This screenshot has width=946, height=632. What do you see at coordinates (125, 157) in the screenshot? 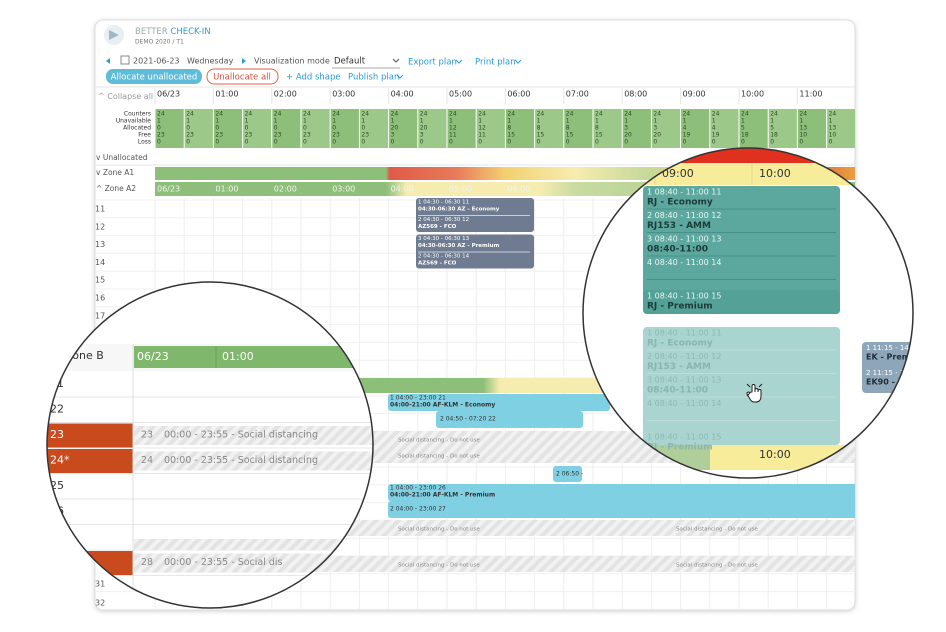
I see `row-label: Unallocated` at bounding box center [125, 157].